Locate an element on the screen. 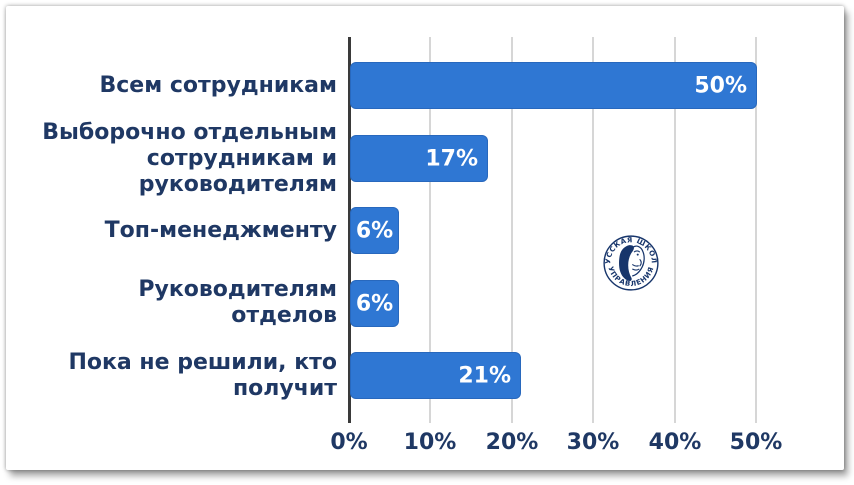  y-axis-line is located at coordinates (349, 230).